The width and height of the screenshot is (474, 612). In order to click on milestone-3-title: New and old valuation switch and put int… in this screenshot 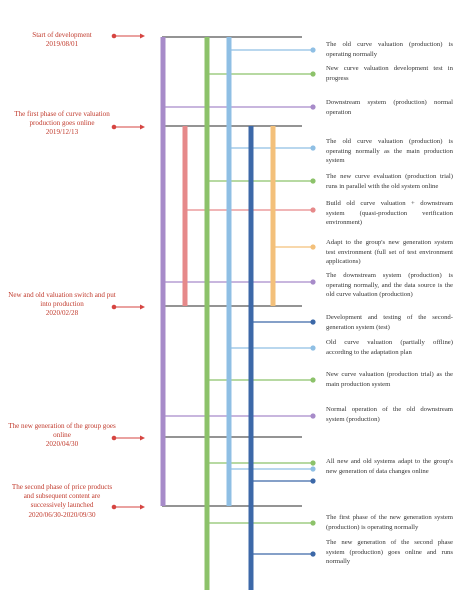, I will do `click(62, 300)`.